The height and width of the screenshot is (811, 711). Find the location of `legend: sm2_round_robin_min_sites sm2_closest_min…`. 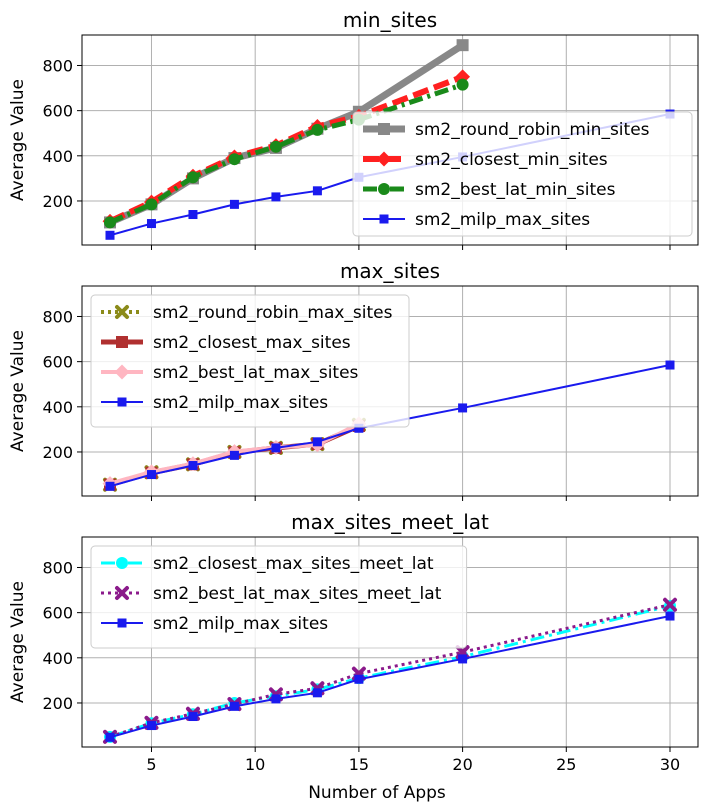

legend: sm2_round_robin_min_sites sm2_closest_min… is located at coordinates (522, 174).